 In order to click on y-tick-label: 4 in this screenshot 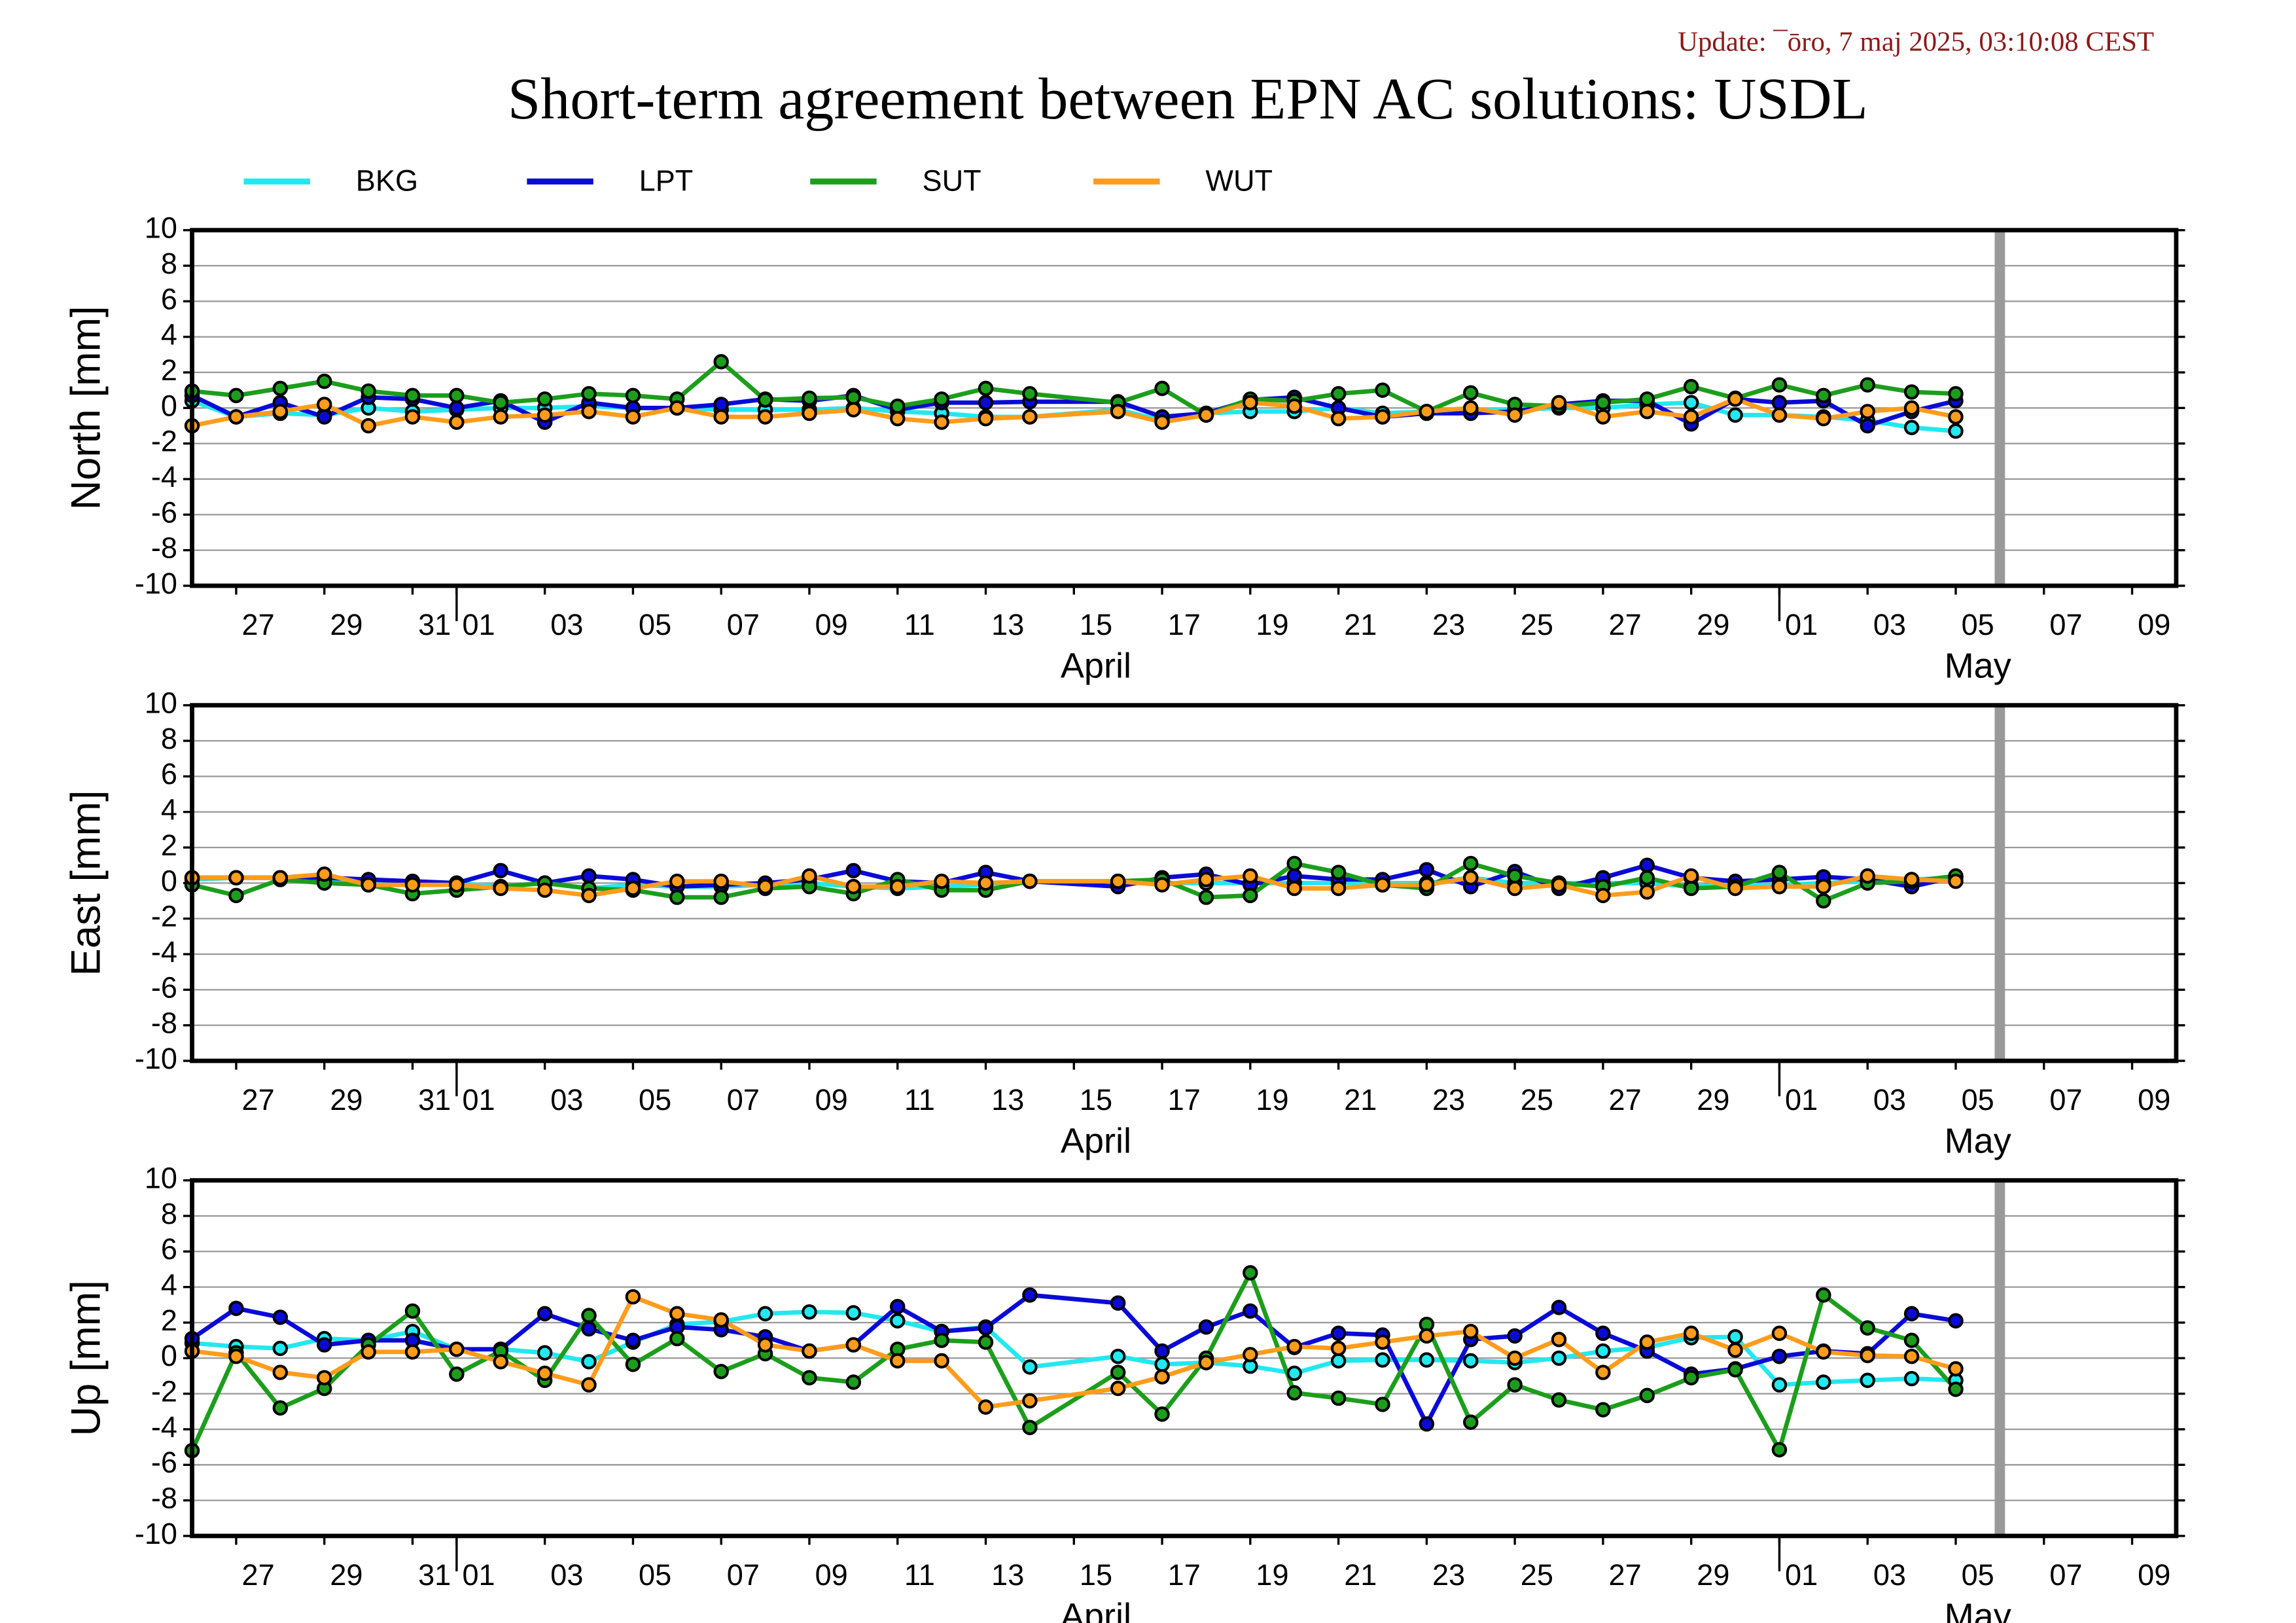, I will do `click(169, 1285)`.